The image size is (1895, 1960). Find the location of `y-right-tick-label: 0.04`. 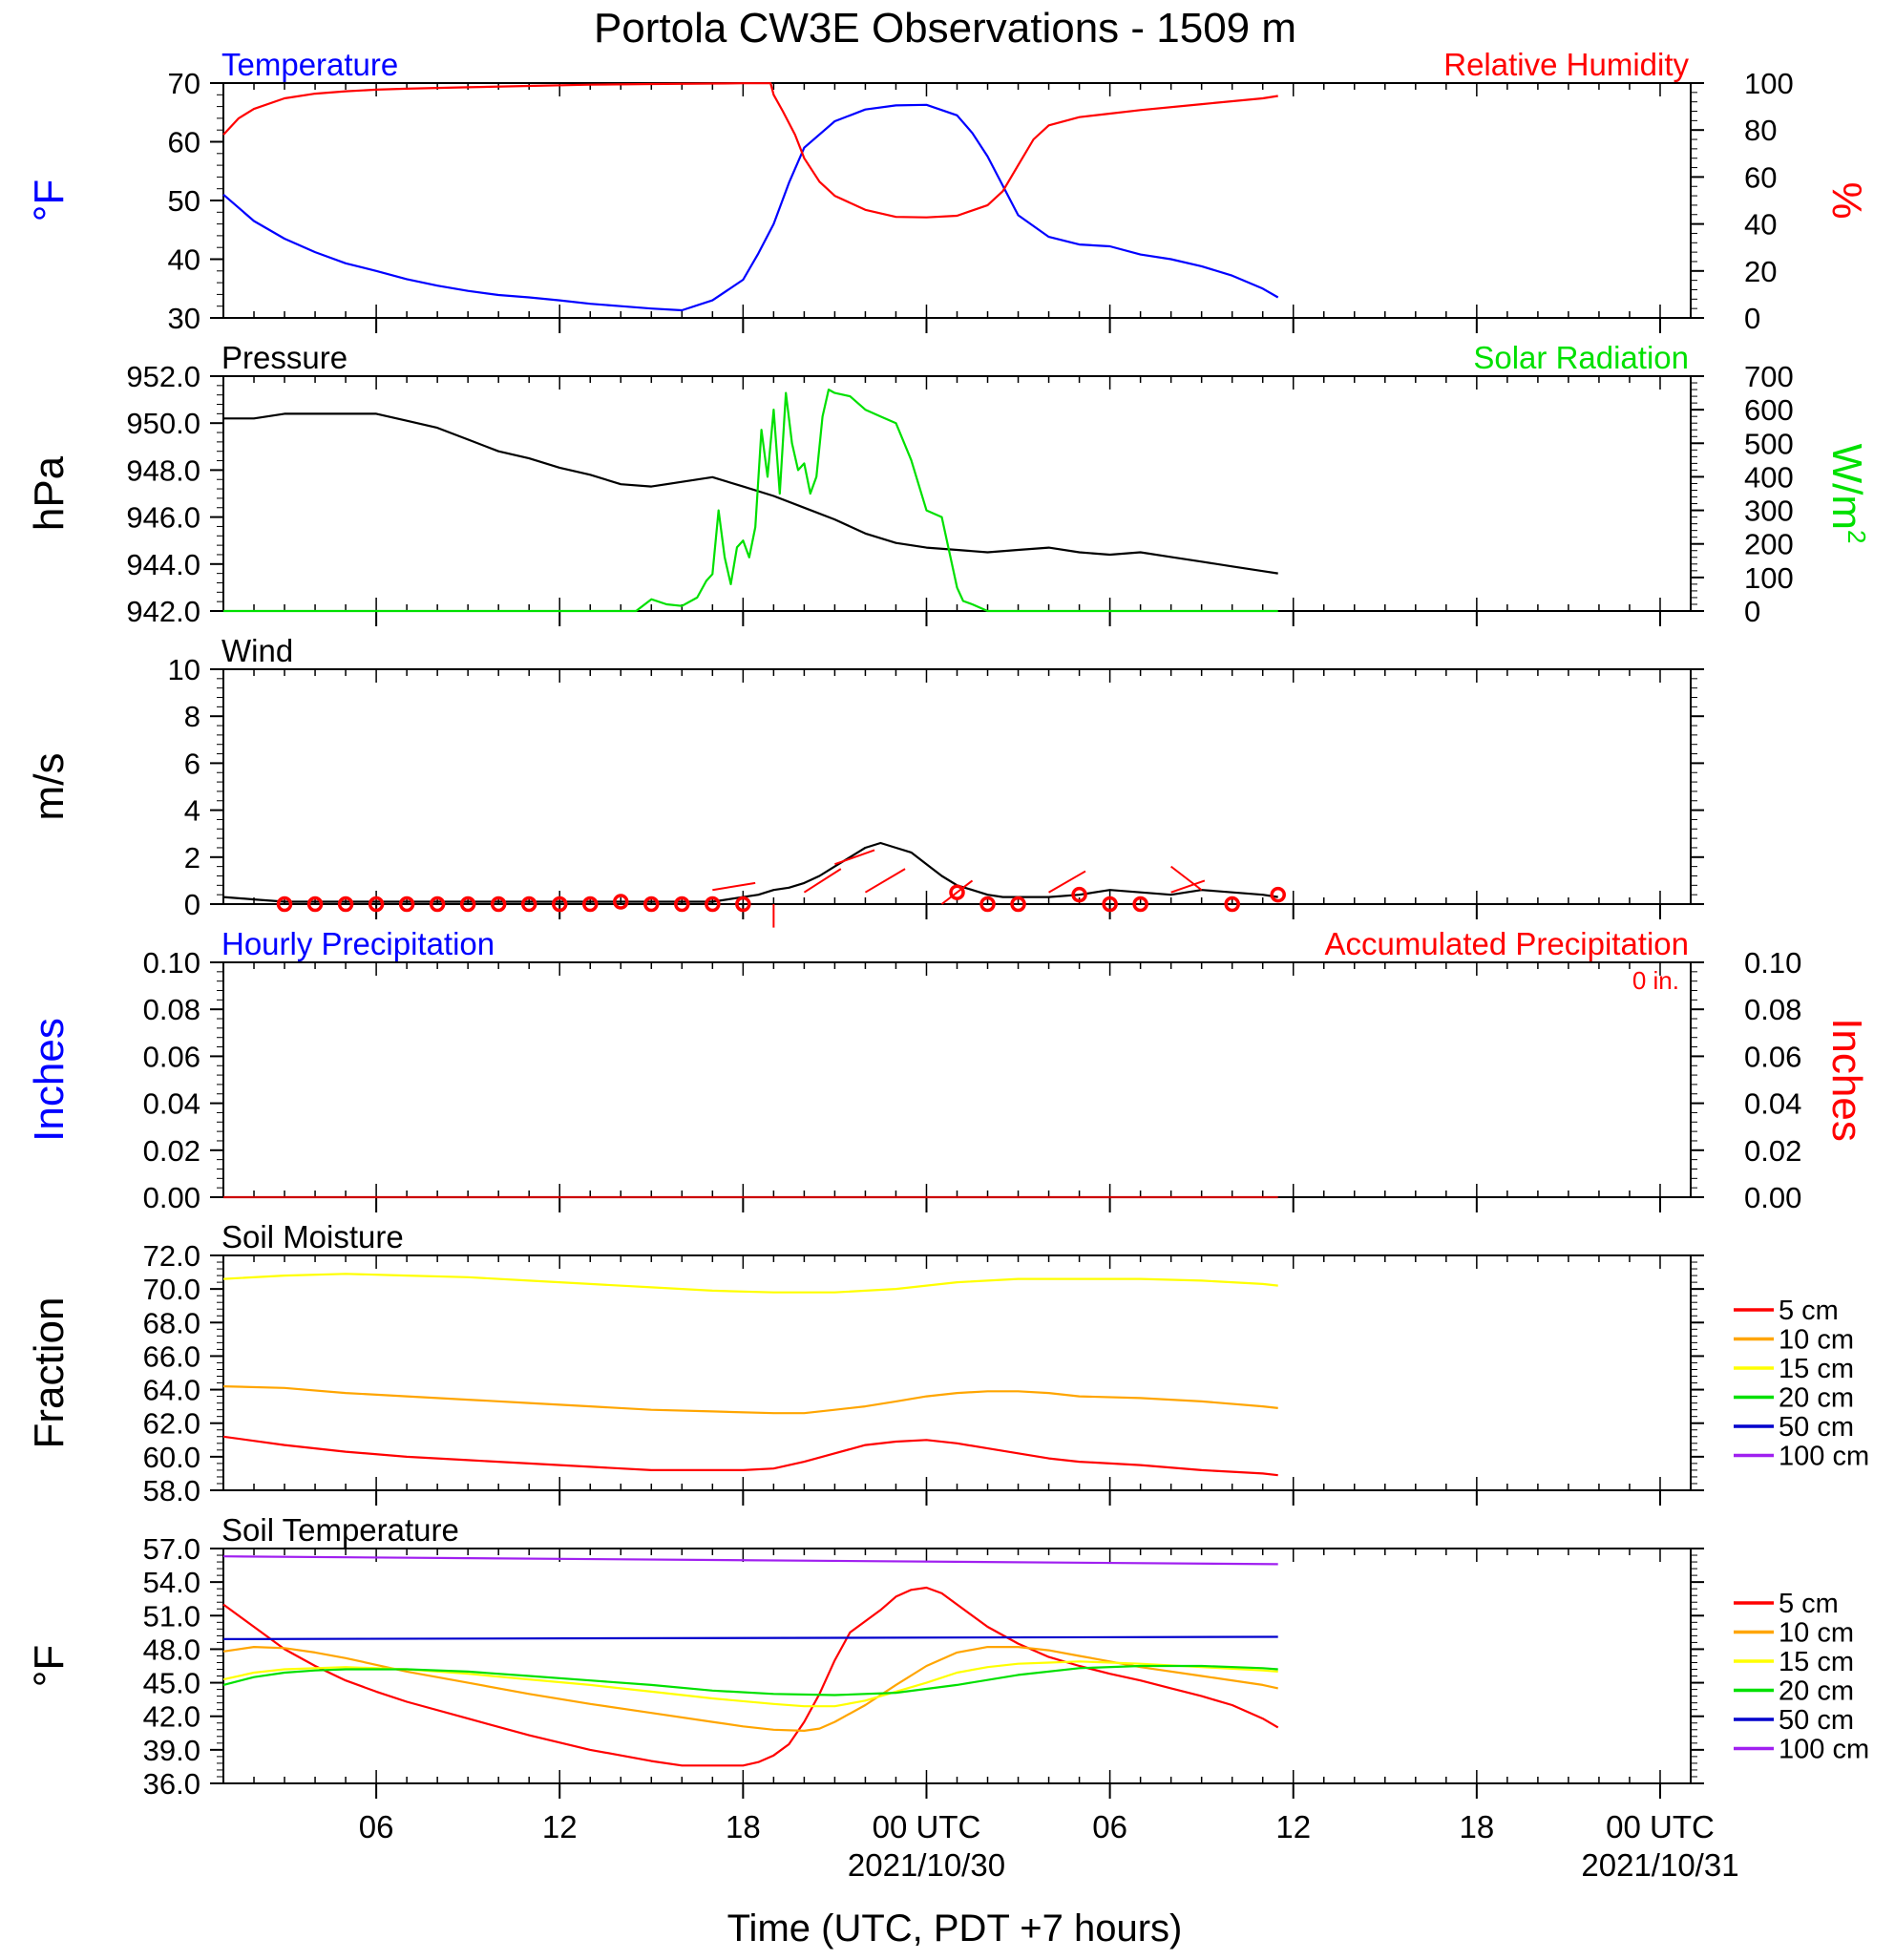

y-right-tick-label: 0.04 is located at coordinates (1772, 1104).